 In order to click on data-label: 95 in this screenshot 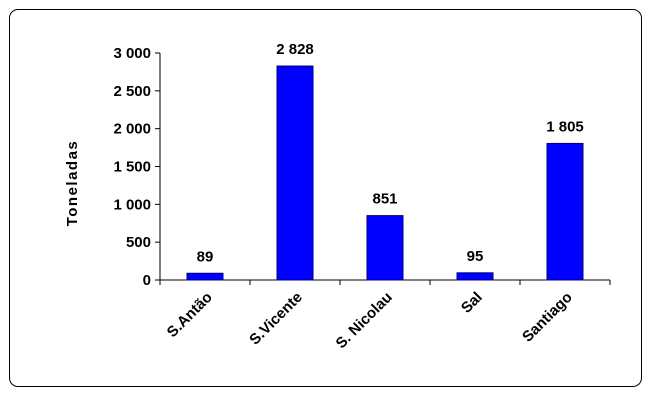, I will do `click(475, 256)`.